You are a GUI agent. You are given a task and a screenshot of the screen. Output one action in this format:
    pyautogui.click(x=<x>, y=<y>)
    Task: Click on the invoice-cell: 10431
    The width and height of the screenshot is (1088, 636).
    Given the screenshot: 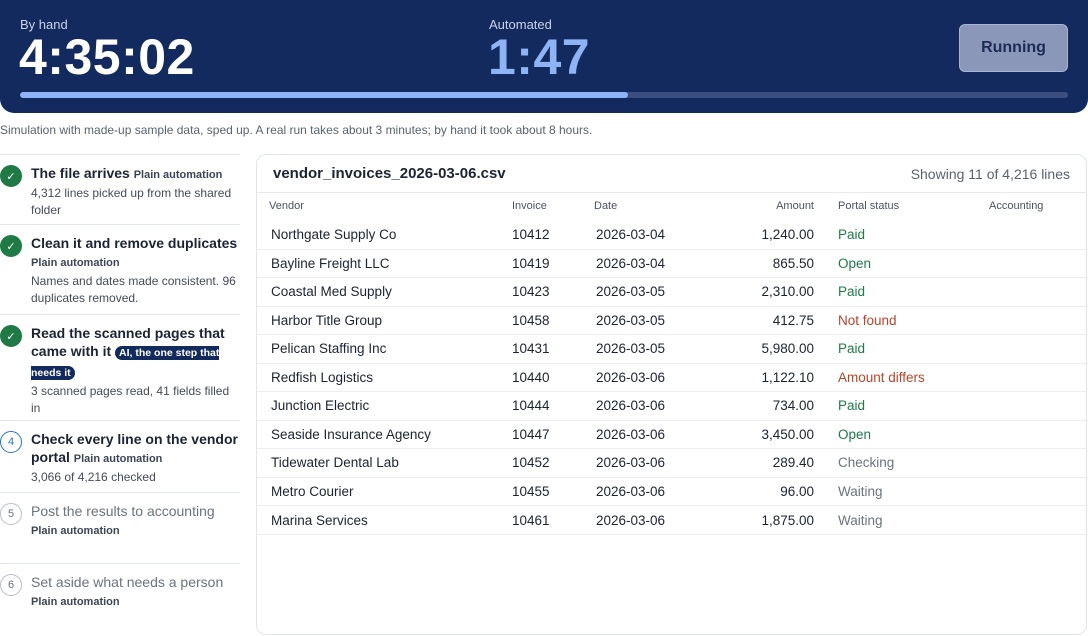 What is the action you would take?
    pyautogui.click(x=531, y=349)
    